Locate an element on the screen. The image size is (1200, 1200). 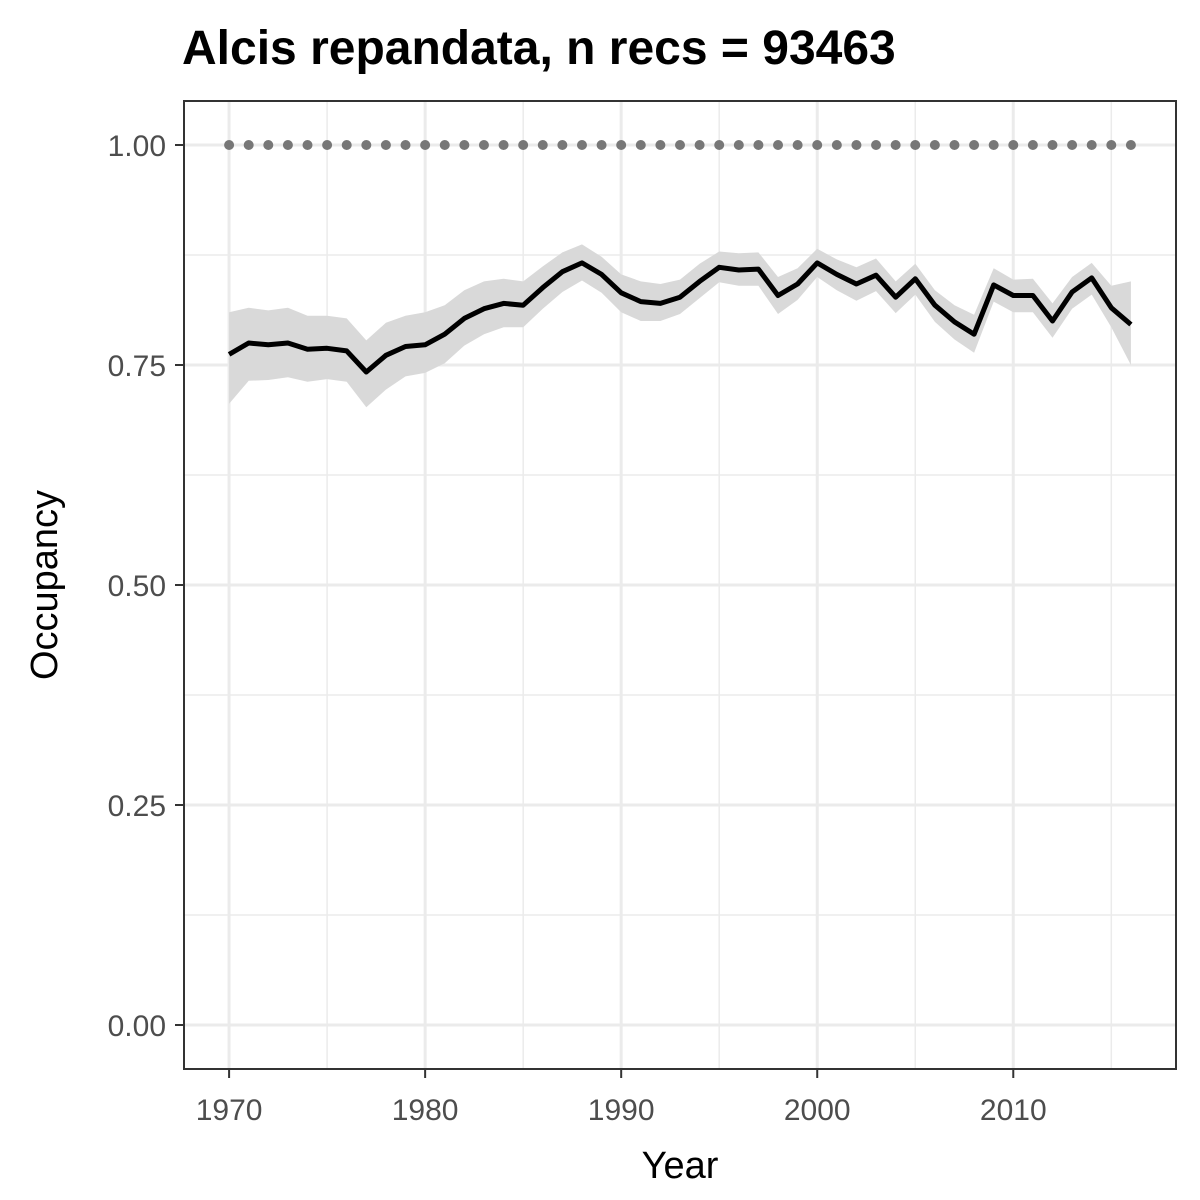
series-line-layer is located at coordinates (680, 317).